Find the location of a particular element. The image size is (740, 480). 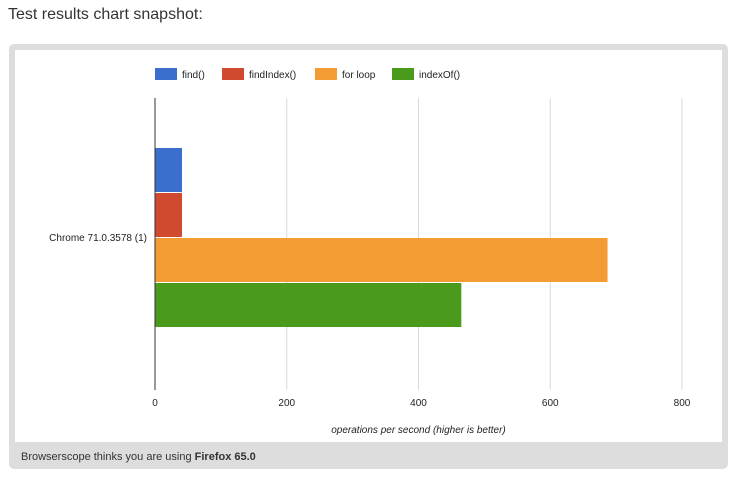

bar-indexof is located at coordinates (308, 305).